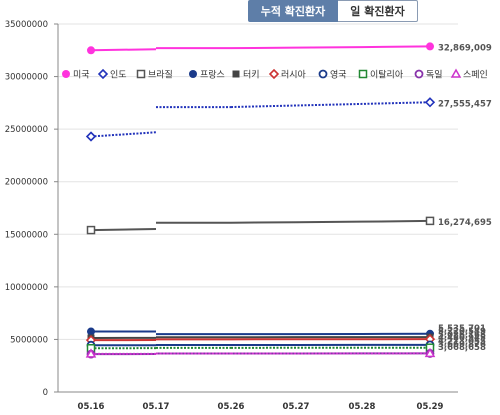 The height and width of the screenshot is (415, 500). I want to click on legend: 미국 인도 브라질 프랑스 터키 러시아 영국 이탈리아 독일 스페인, so click(275, 74).